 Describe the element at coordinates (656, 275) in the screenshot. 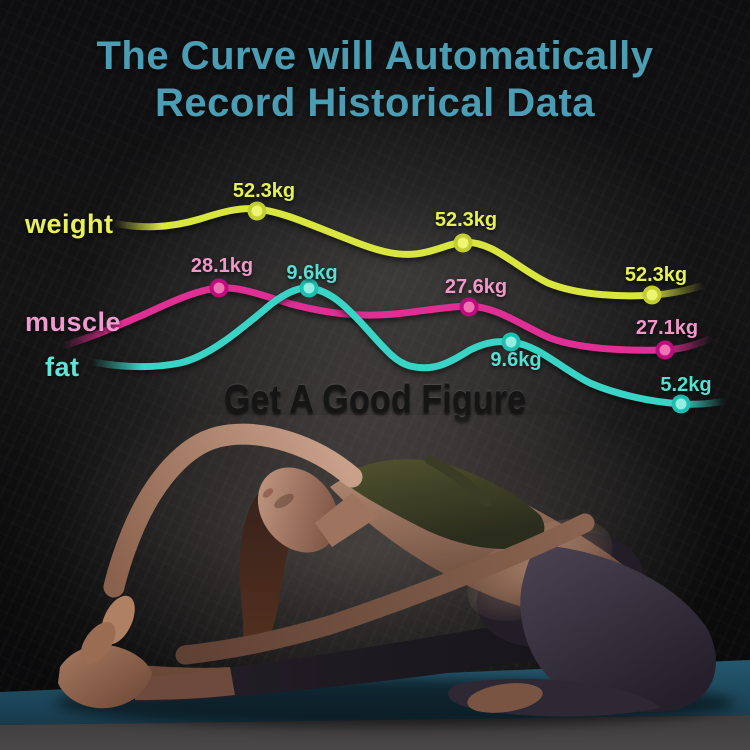

I see `weight-point-3-label: 52.3kg` at that location.